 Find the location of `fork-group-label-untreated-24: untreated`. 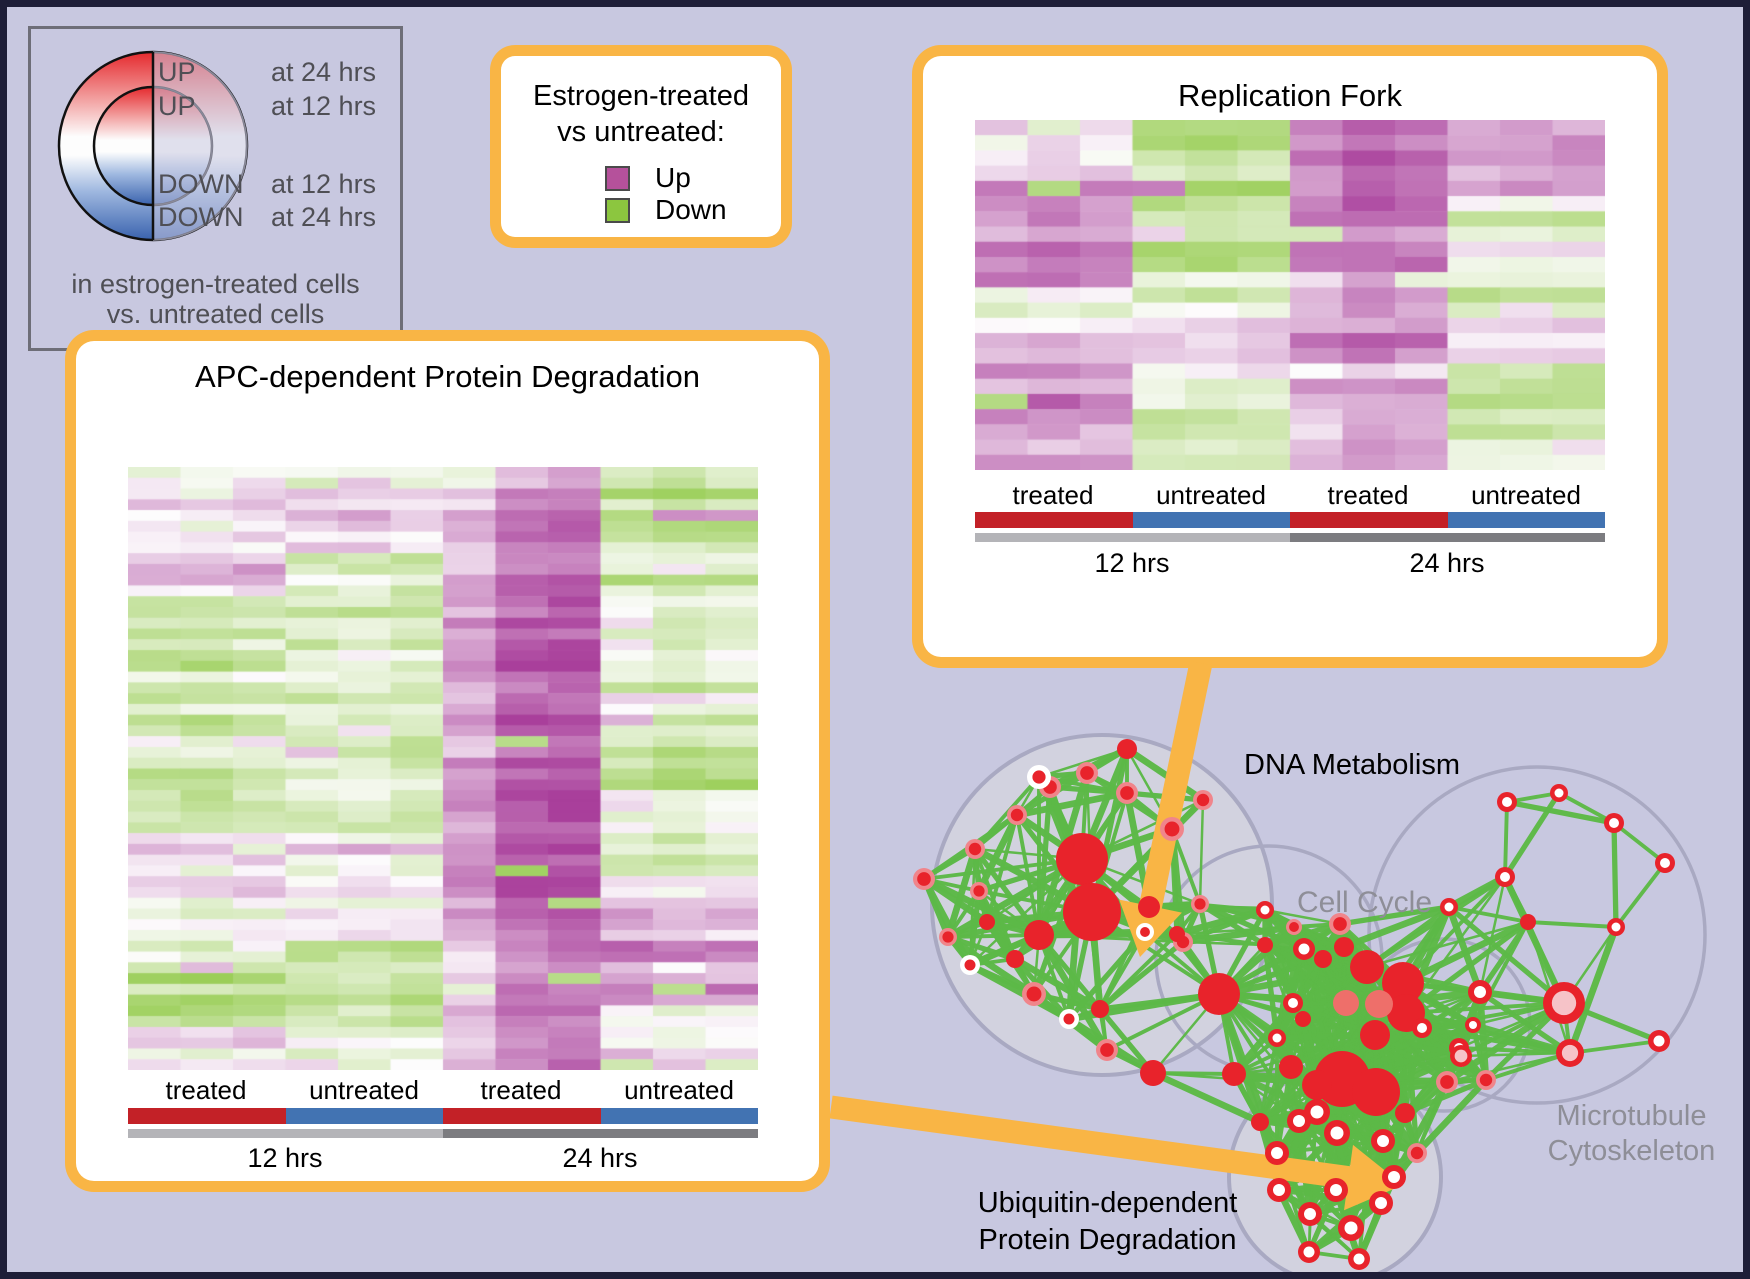

fork-group-label-untreated-24: untreated is located at coordinates (1526, 495).